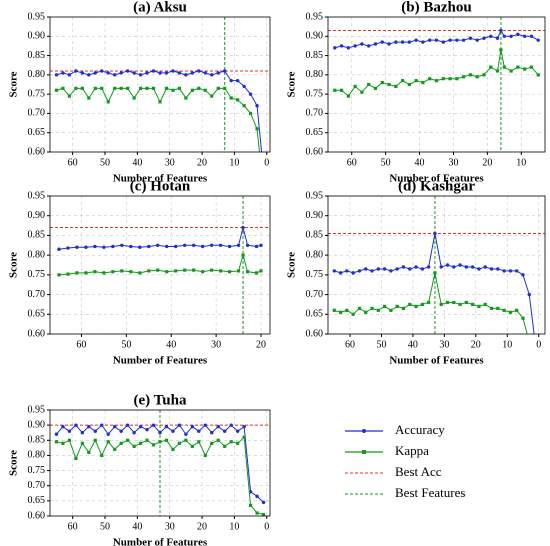 This screenshot has width=550, height=546. What do you see at coordinates (315, 36) in the screenshot?
I see `y-tick-label: 0.90` at bounding box center [315, 36].